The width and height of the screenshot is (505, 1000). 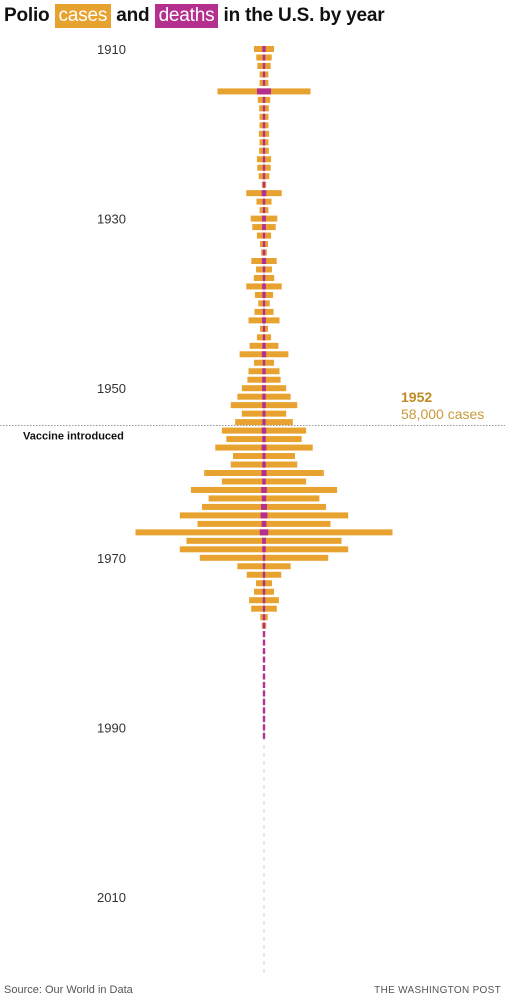 What do you see at coordinates (304, 15) in the screenshot?
I see `title-part3: in the U.S. by year` at bounding box center [304, 15].